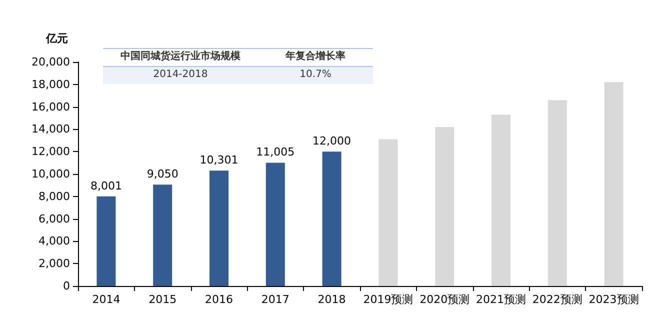 The width and height of the screenshot is (661, 333). What do you see at coordinates (275, 299) in the screenshot?
I see `x-tick-label: 2017` at bounding box center [275, 299].